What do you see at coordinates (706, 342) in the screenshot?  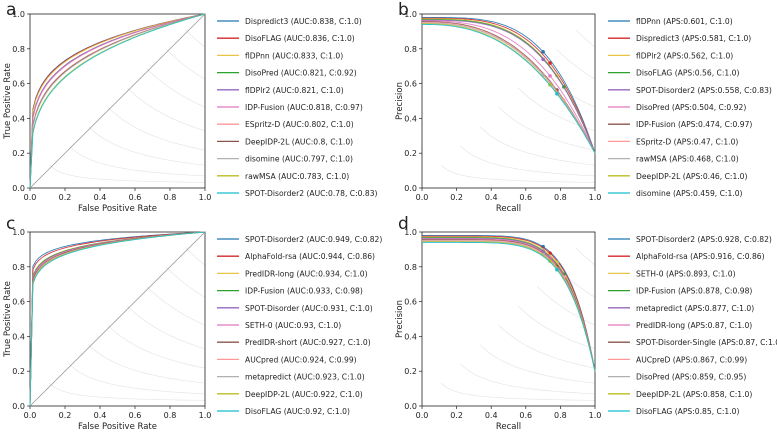 I see `legend-entry: SPOT-Disorder-Single (APS:0.87, C:1.0)` at bounding box center [706, 342].